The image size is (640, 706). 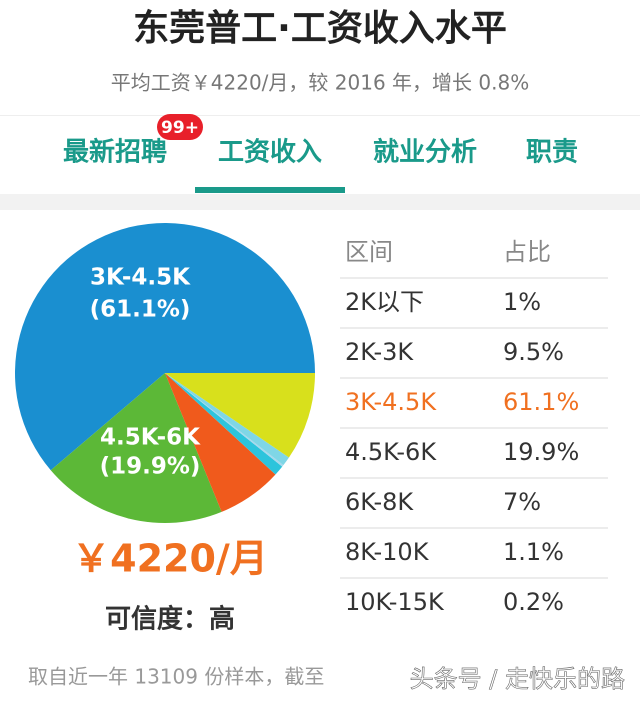 What do you see at coordinates (391, 452) in the screenshot?
I see `table-cell: 4.5K-6K` at bounding box center [391, 452].